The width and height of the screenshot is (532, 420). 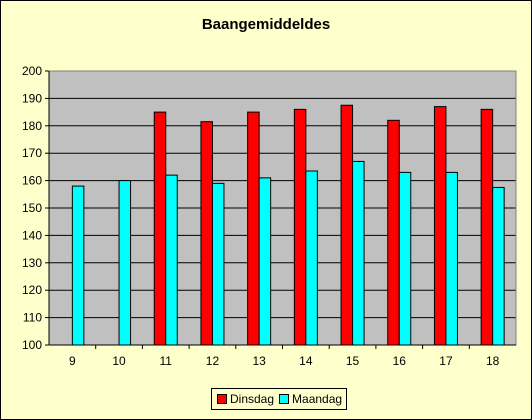 I want to click on y-tick-label: 190, so click(x=32, y=98).